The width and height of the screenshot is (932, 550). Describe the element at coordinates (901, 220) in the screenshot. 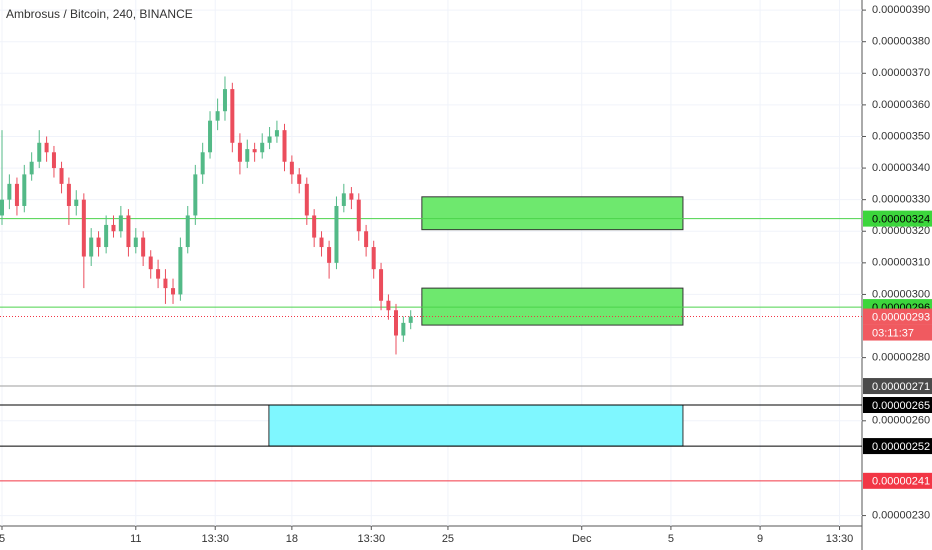

I see `price-badge-label: 0.00000324` at that location.